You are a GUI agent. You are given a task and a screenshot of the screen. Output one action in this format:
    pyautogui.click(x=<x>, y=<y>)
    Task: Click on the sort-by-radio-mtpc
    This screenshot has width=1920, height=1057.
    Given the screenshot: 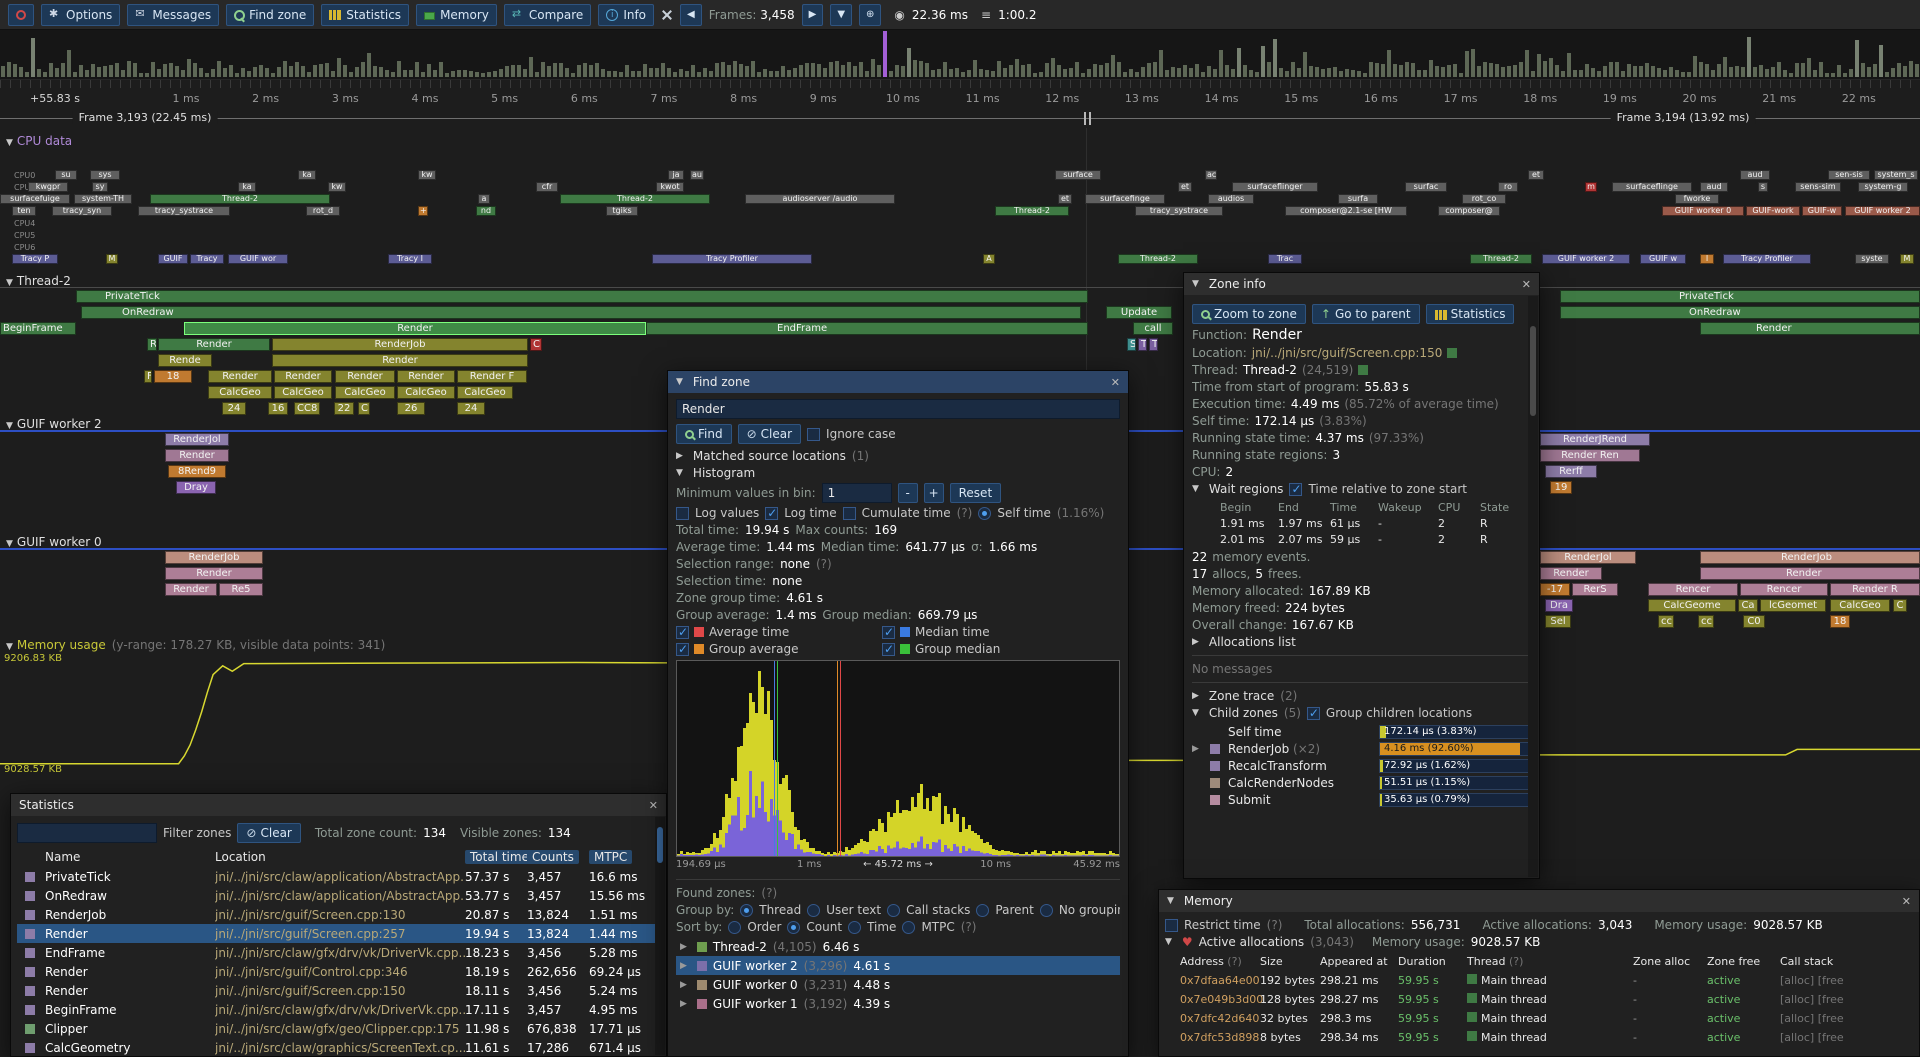 What is the action you would take?
    pyautogui.click(x=909, y=927)
    